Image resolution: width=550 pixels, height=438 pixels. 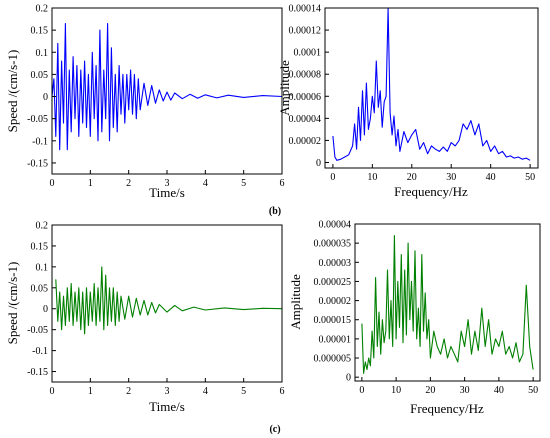 I want to click on x-tick-label-b-time-0: 0, so click(x=52, y=183).